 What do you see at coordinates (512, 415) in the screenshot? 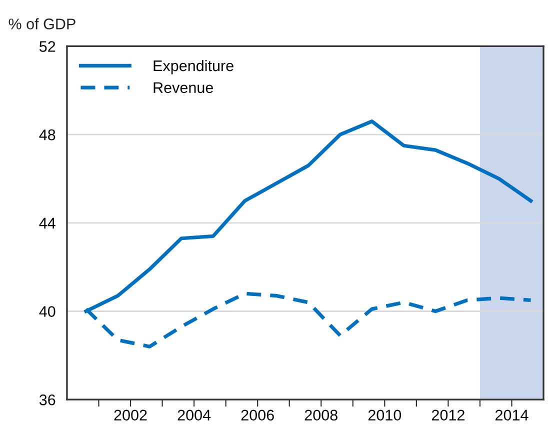
I see `x-tick-label: 2014` at bounding box center [512, 415].